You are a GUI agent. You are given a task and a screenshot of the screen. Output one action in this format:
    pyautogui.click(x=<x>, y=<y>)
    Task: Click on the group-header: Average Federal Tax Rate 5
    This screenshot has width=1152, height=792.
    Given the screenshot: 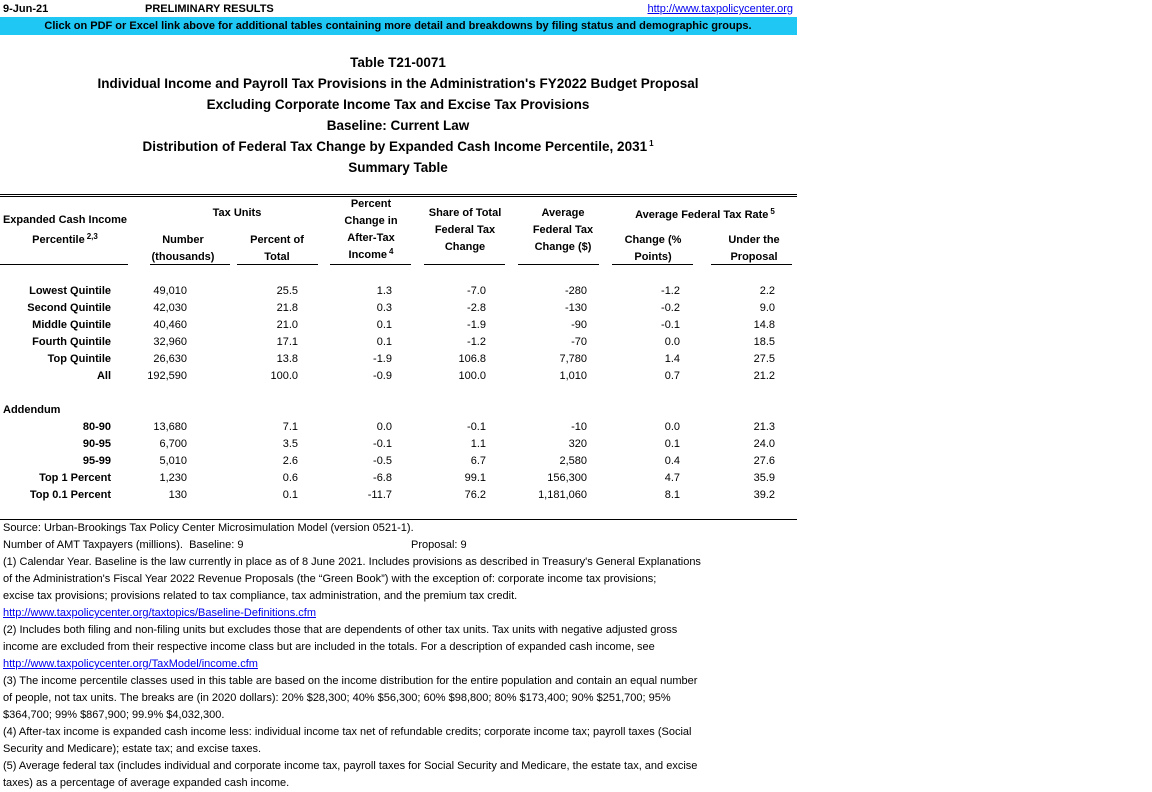 What is the action you would take?
    pyautogui.click(x=705, y=215)
    